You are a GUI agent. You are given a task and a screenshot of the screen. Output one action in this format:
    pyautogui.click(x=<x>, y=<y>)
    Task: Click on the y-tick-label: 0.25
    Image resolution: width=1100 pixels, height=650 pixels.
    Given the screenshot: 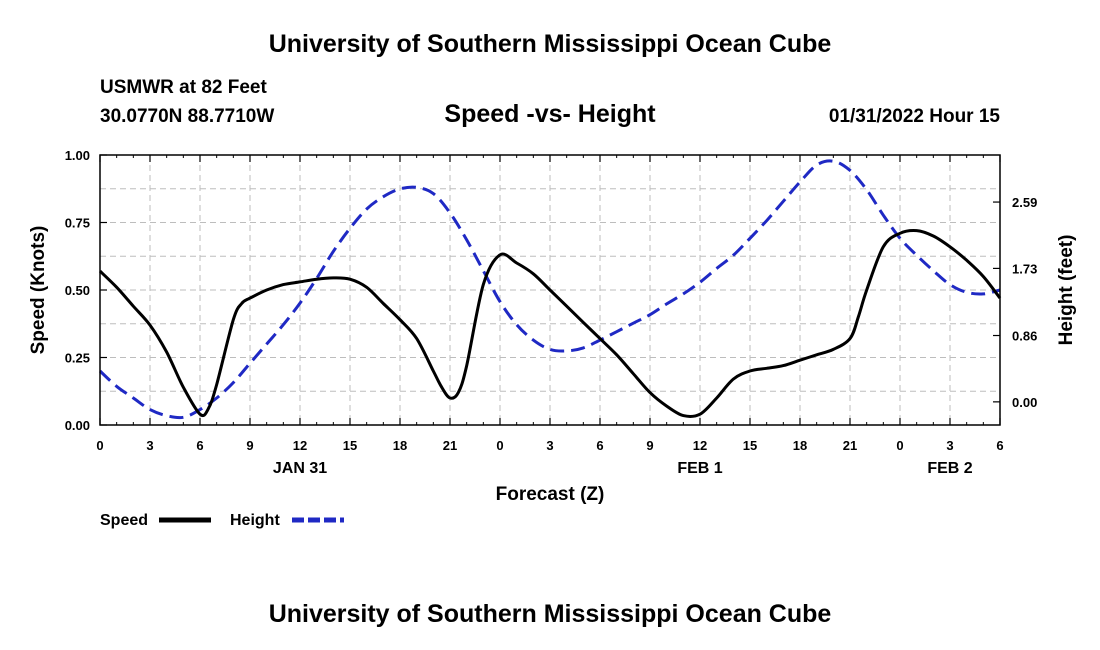 What is the action you would take?
    pyautogui.click(x=77, y=358)
    